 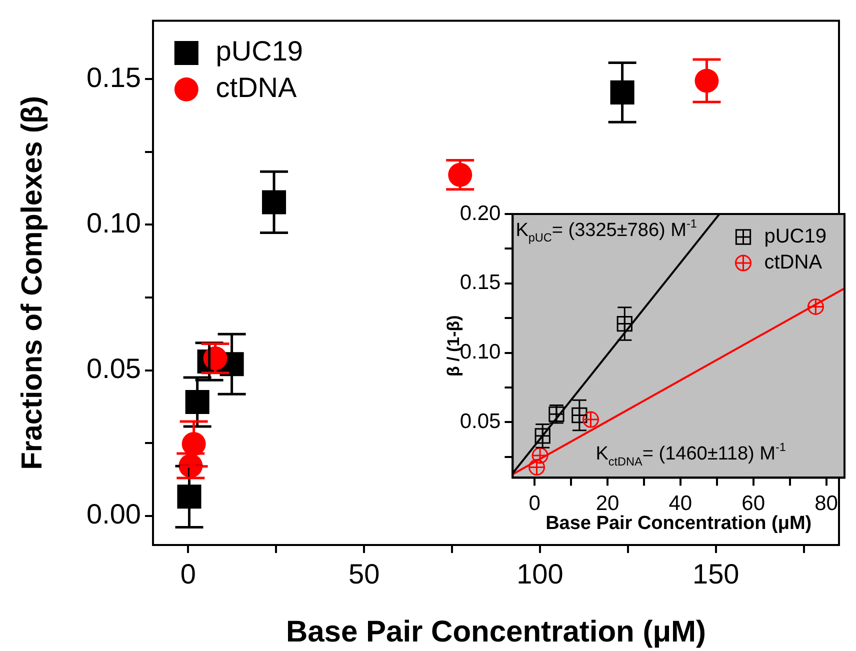 I want to click on x-tick-label: 60, so click(x=754, y=504).